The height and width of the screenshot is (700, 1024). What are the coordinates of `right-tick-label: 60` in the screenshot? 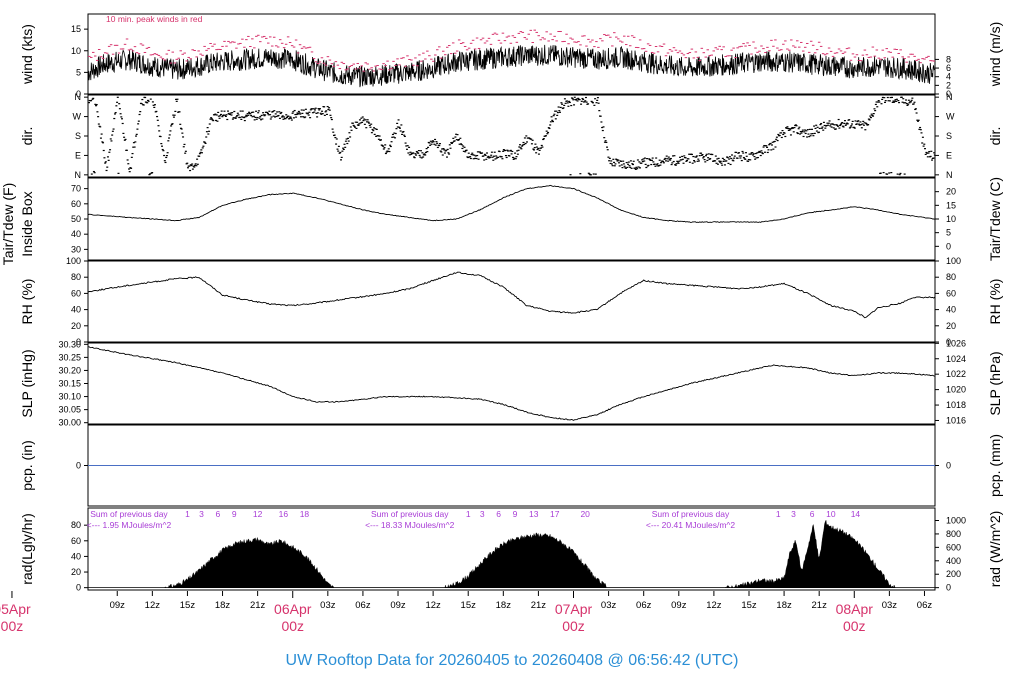 It's located at (951, 293).